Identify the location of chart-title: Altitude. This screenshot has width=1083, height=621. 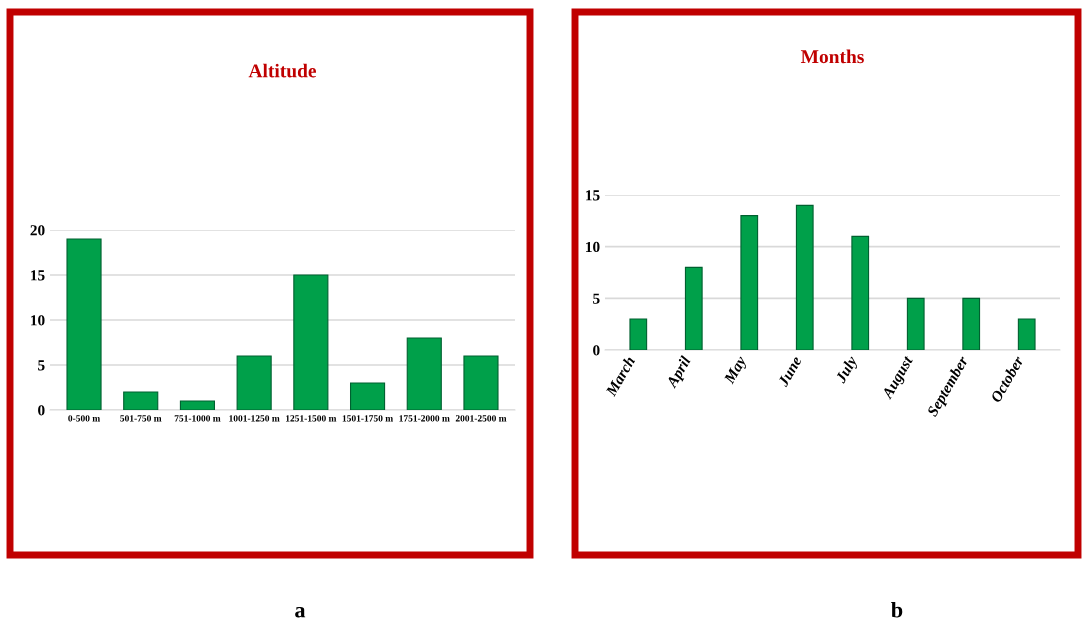
(282, 70).